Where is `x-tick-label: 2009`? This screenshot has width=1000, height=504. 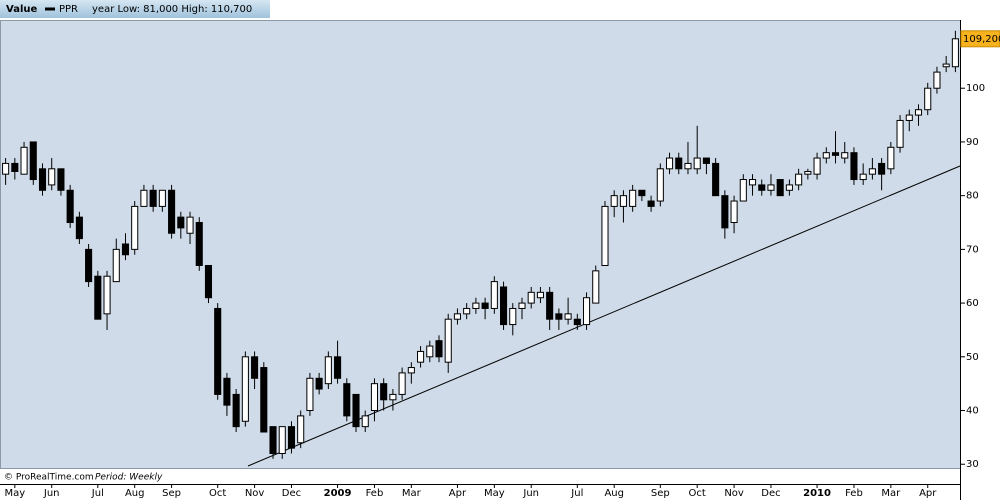
x-tick-label: 2009 is located at coordinates (338, 493).